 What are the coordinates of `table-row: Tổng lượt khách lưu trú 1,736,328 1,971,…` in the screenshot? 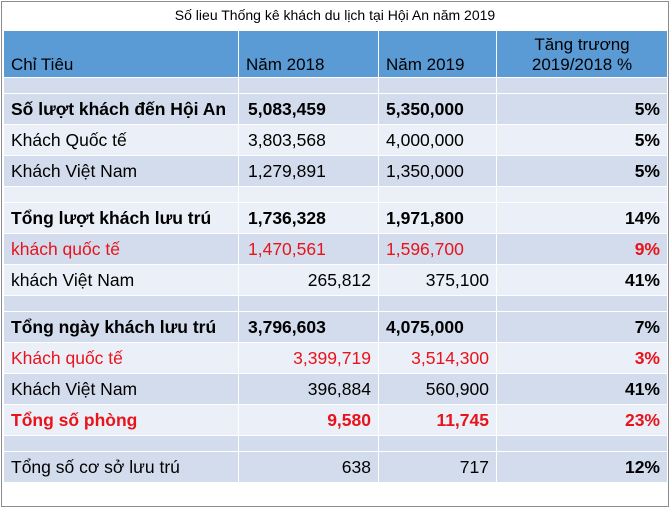 It's located at (335, 218).